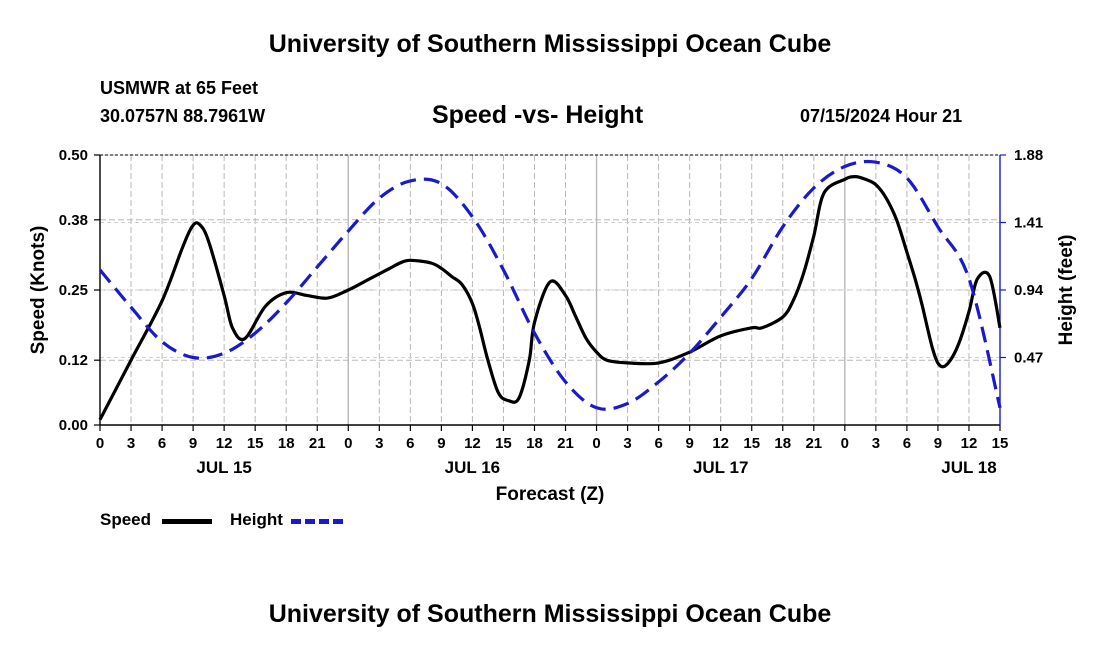  What do you see at coordinates (73, 155) in the screenshot?
I see `y-tick-label: 0.50` at bounding box center [73, 155].